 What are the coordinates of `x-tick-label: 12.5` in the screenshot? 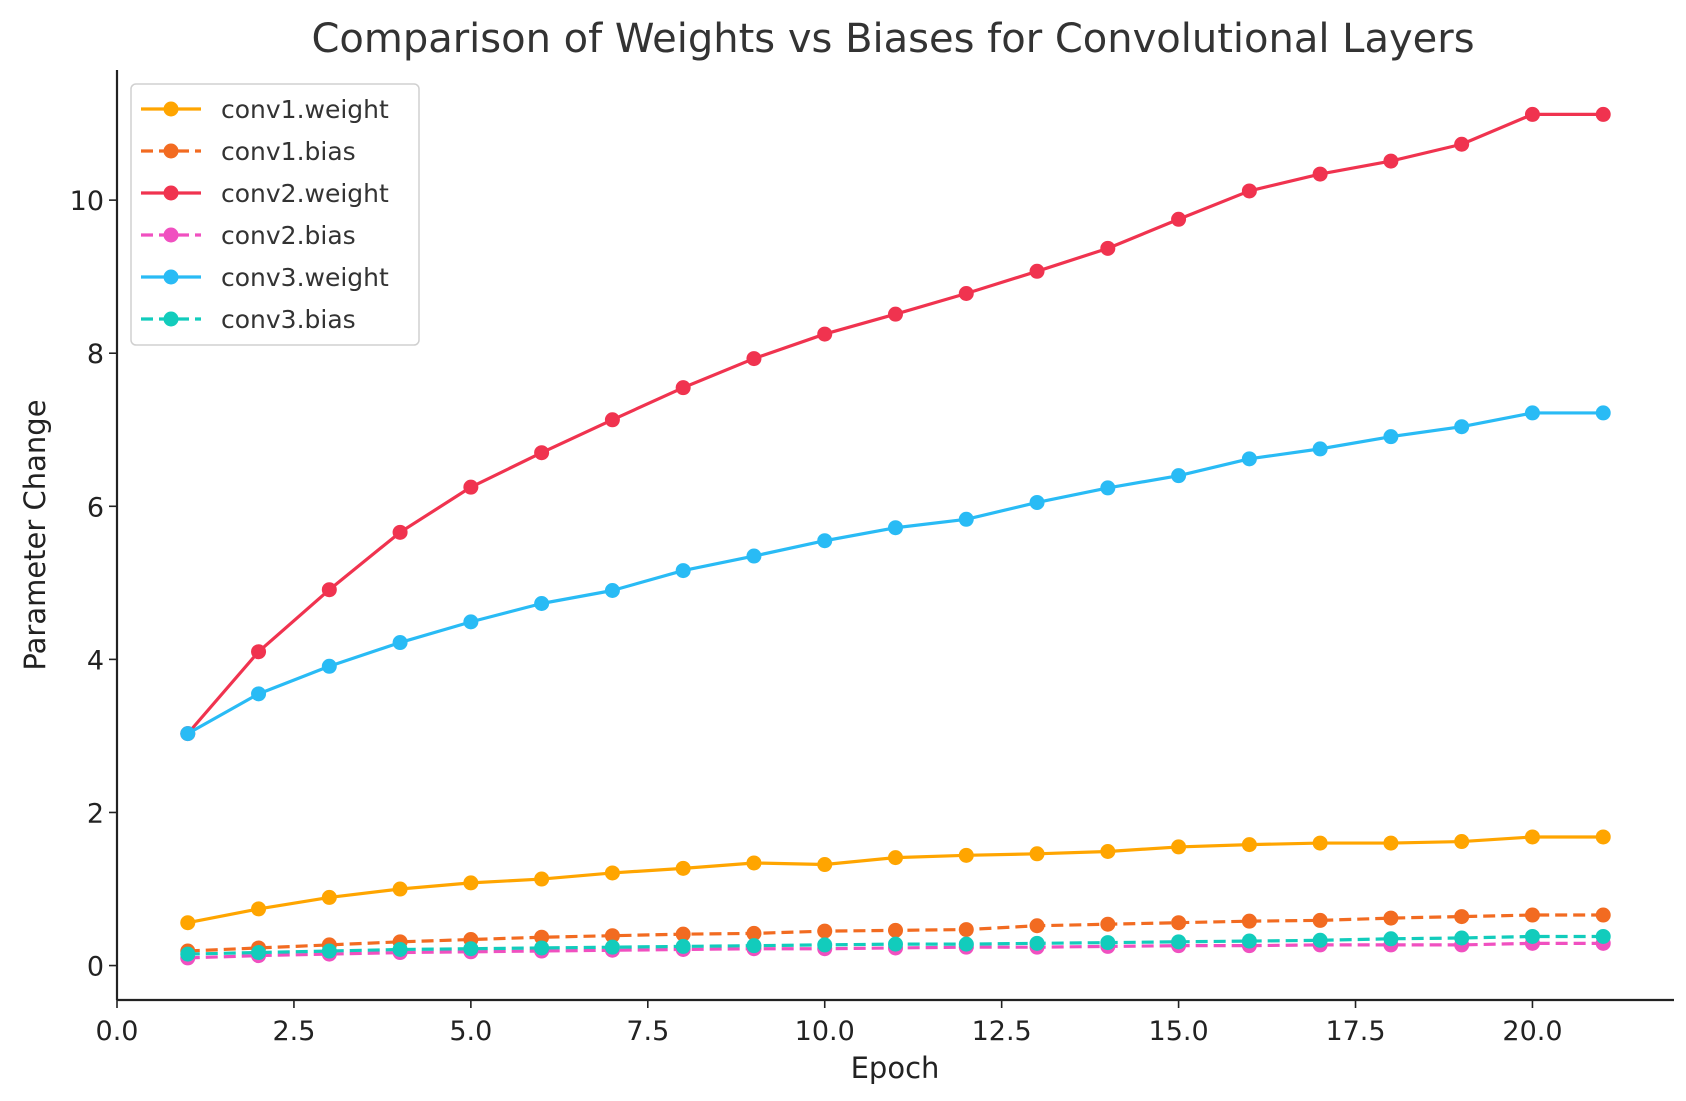 It's located at (1002, 1031).